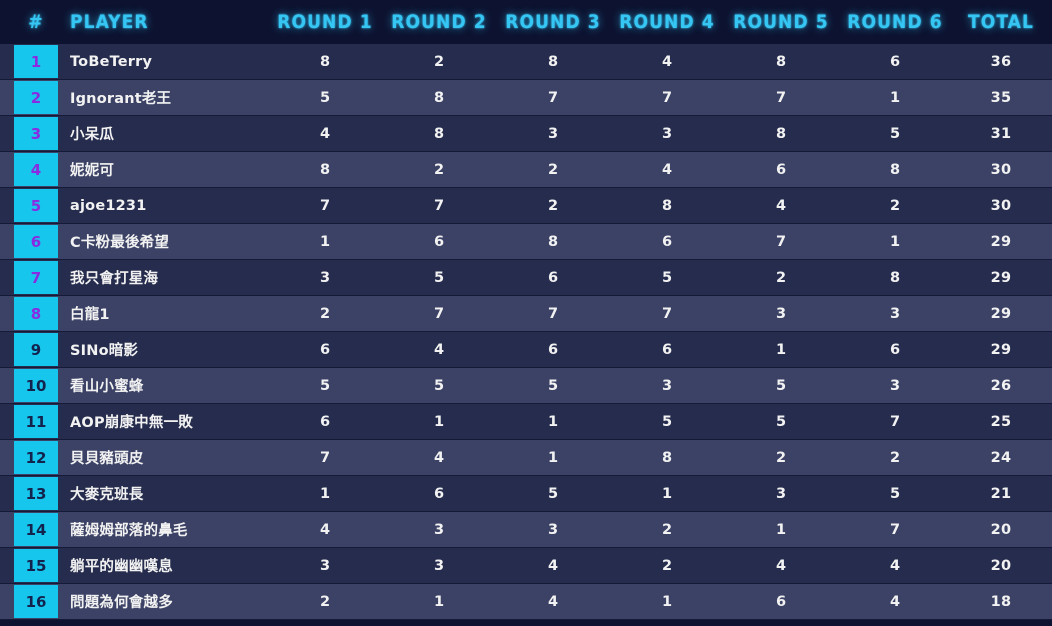 Image resolution: width=1052 pixels, height=626 pixels. What do you see at coordinates (781, 61) in the screenshot?
I see `round-5-score: 8` at bounding box center [781, 61].